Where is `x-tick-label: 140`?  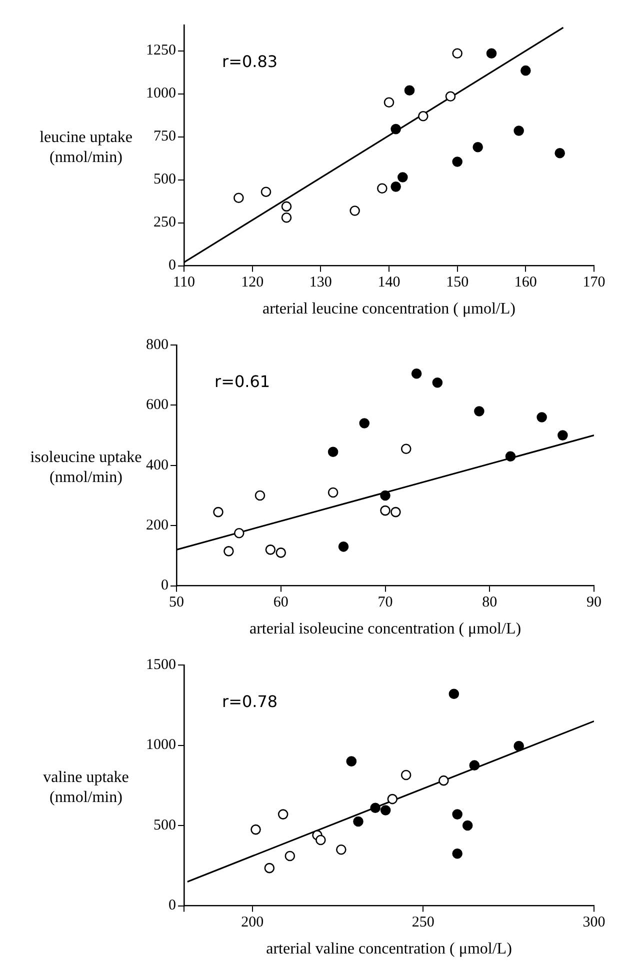
x-tick-label: 140 is located at coordinates (389, 282).